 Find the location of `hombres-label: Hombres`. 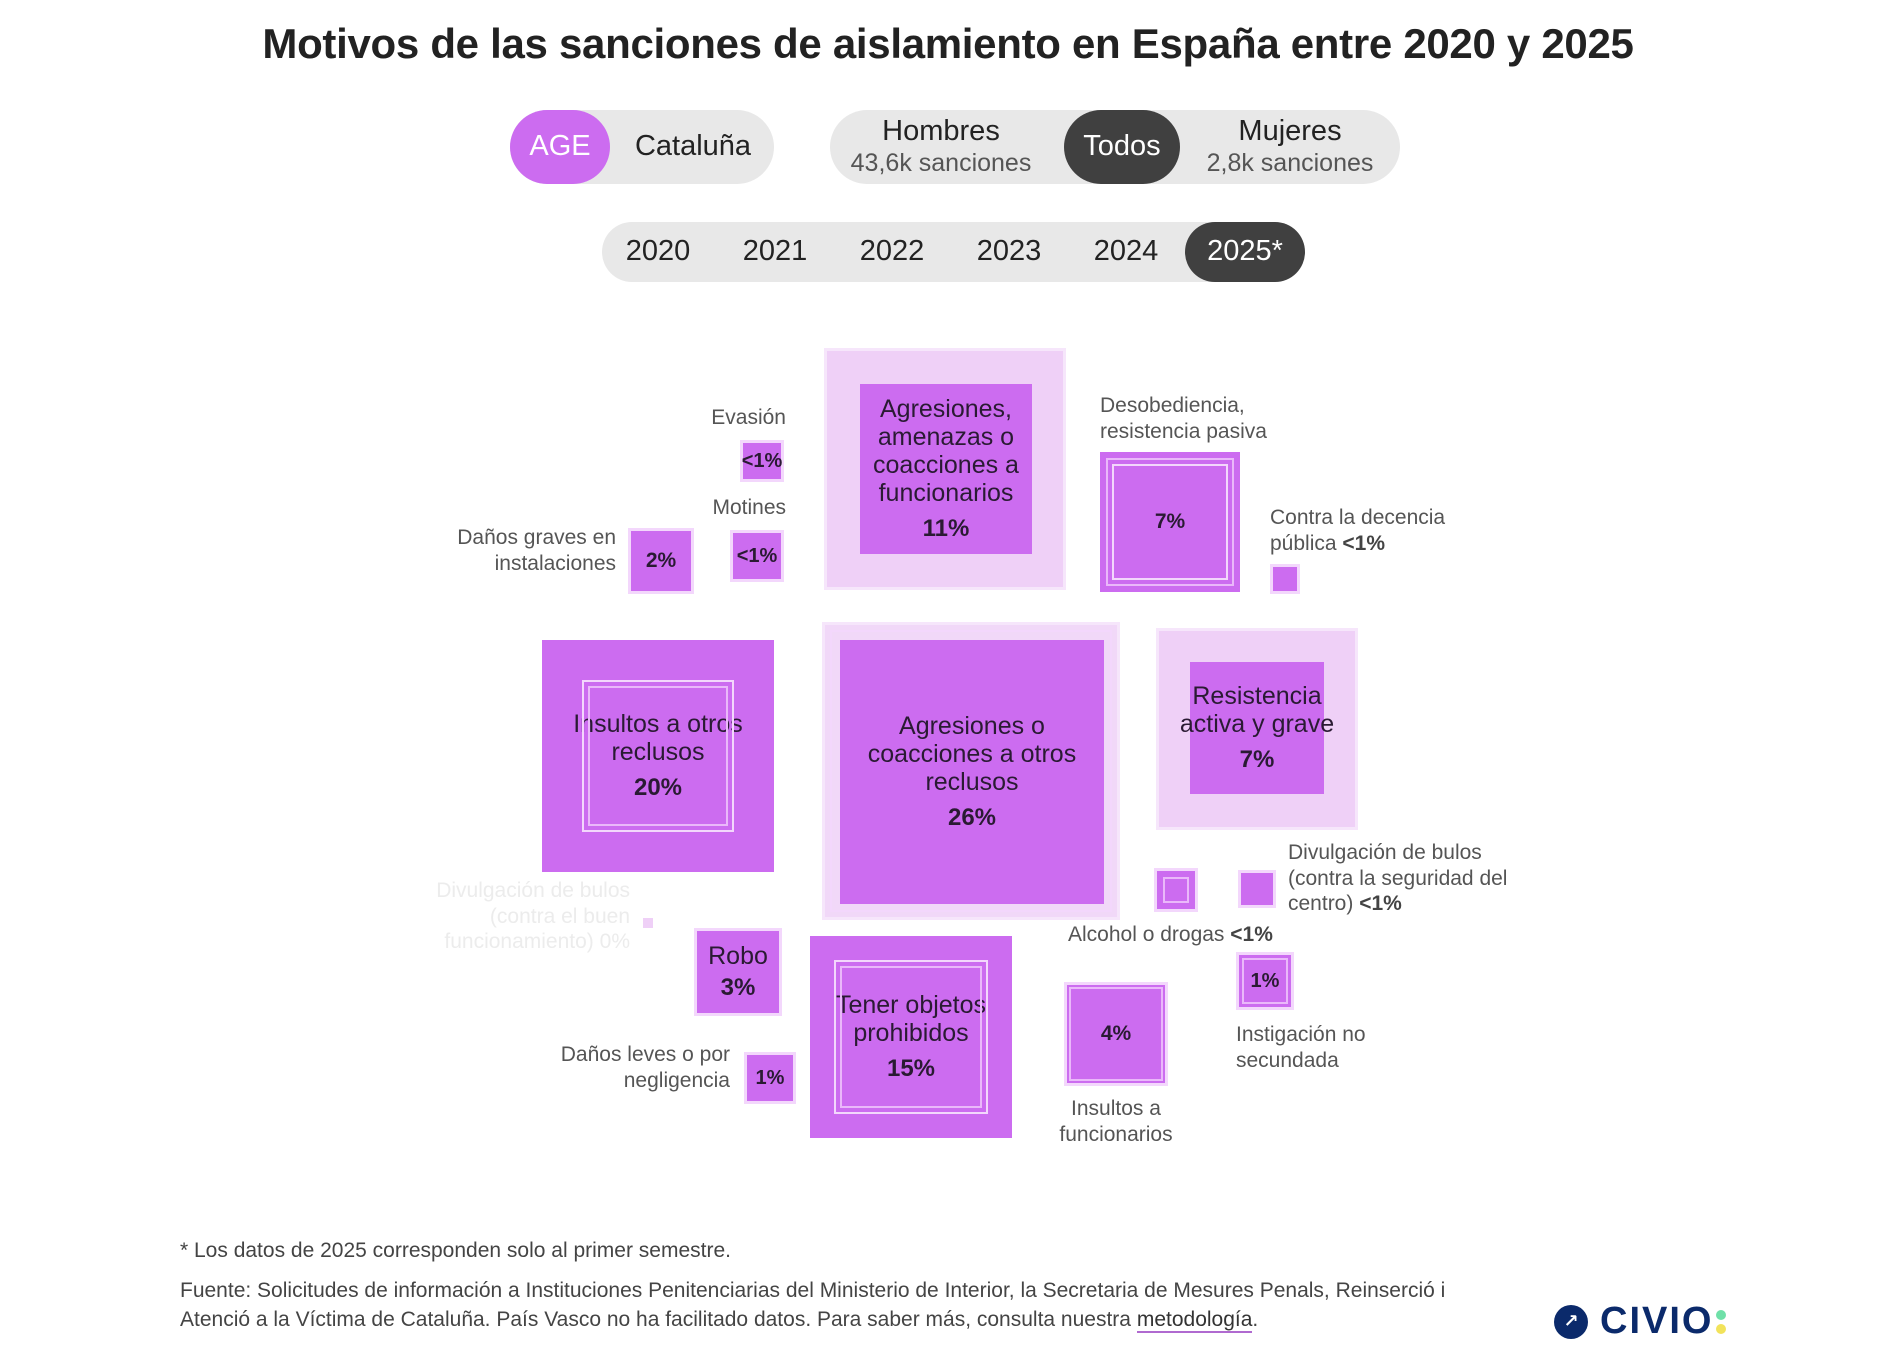

hombres-label: Hombres is located at coordinates (941, 131).